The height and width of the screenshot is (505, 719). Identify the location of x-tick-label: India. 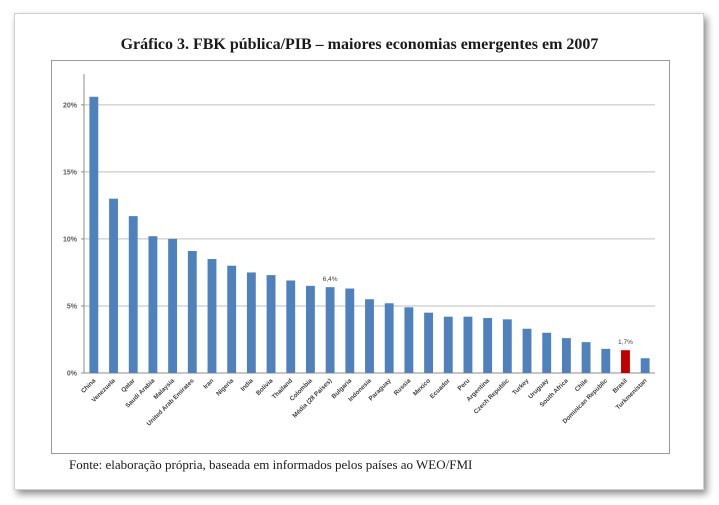
(247, 385).